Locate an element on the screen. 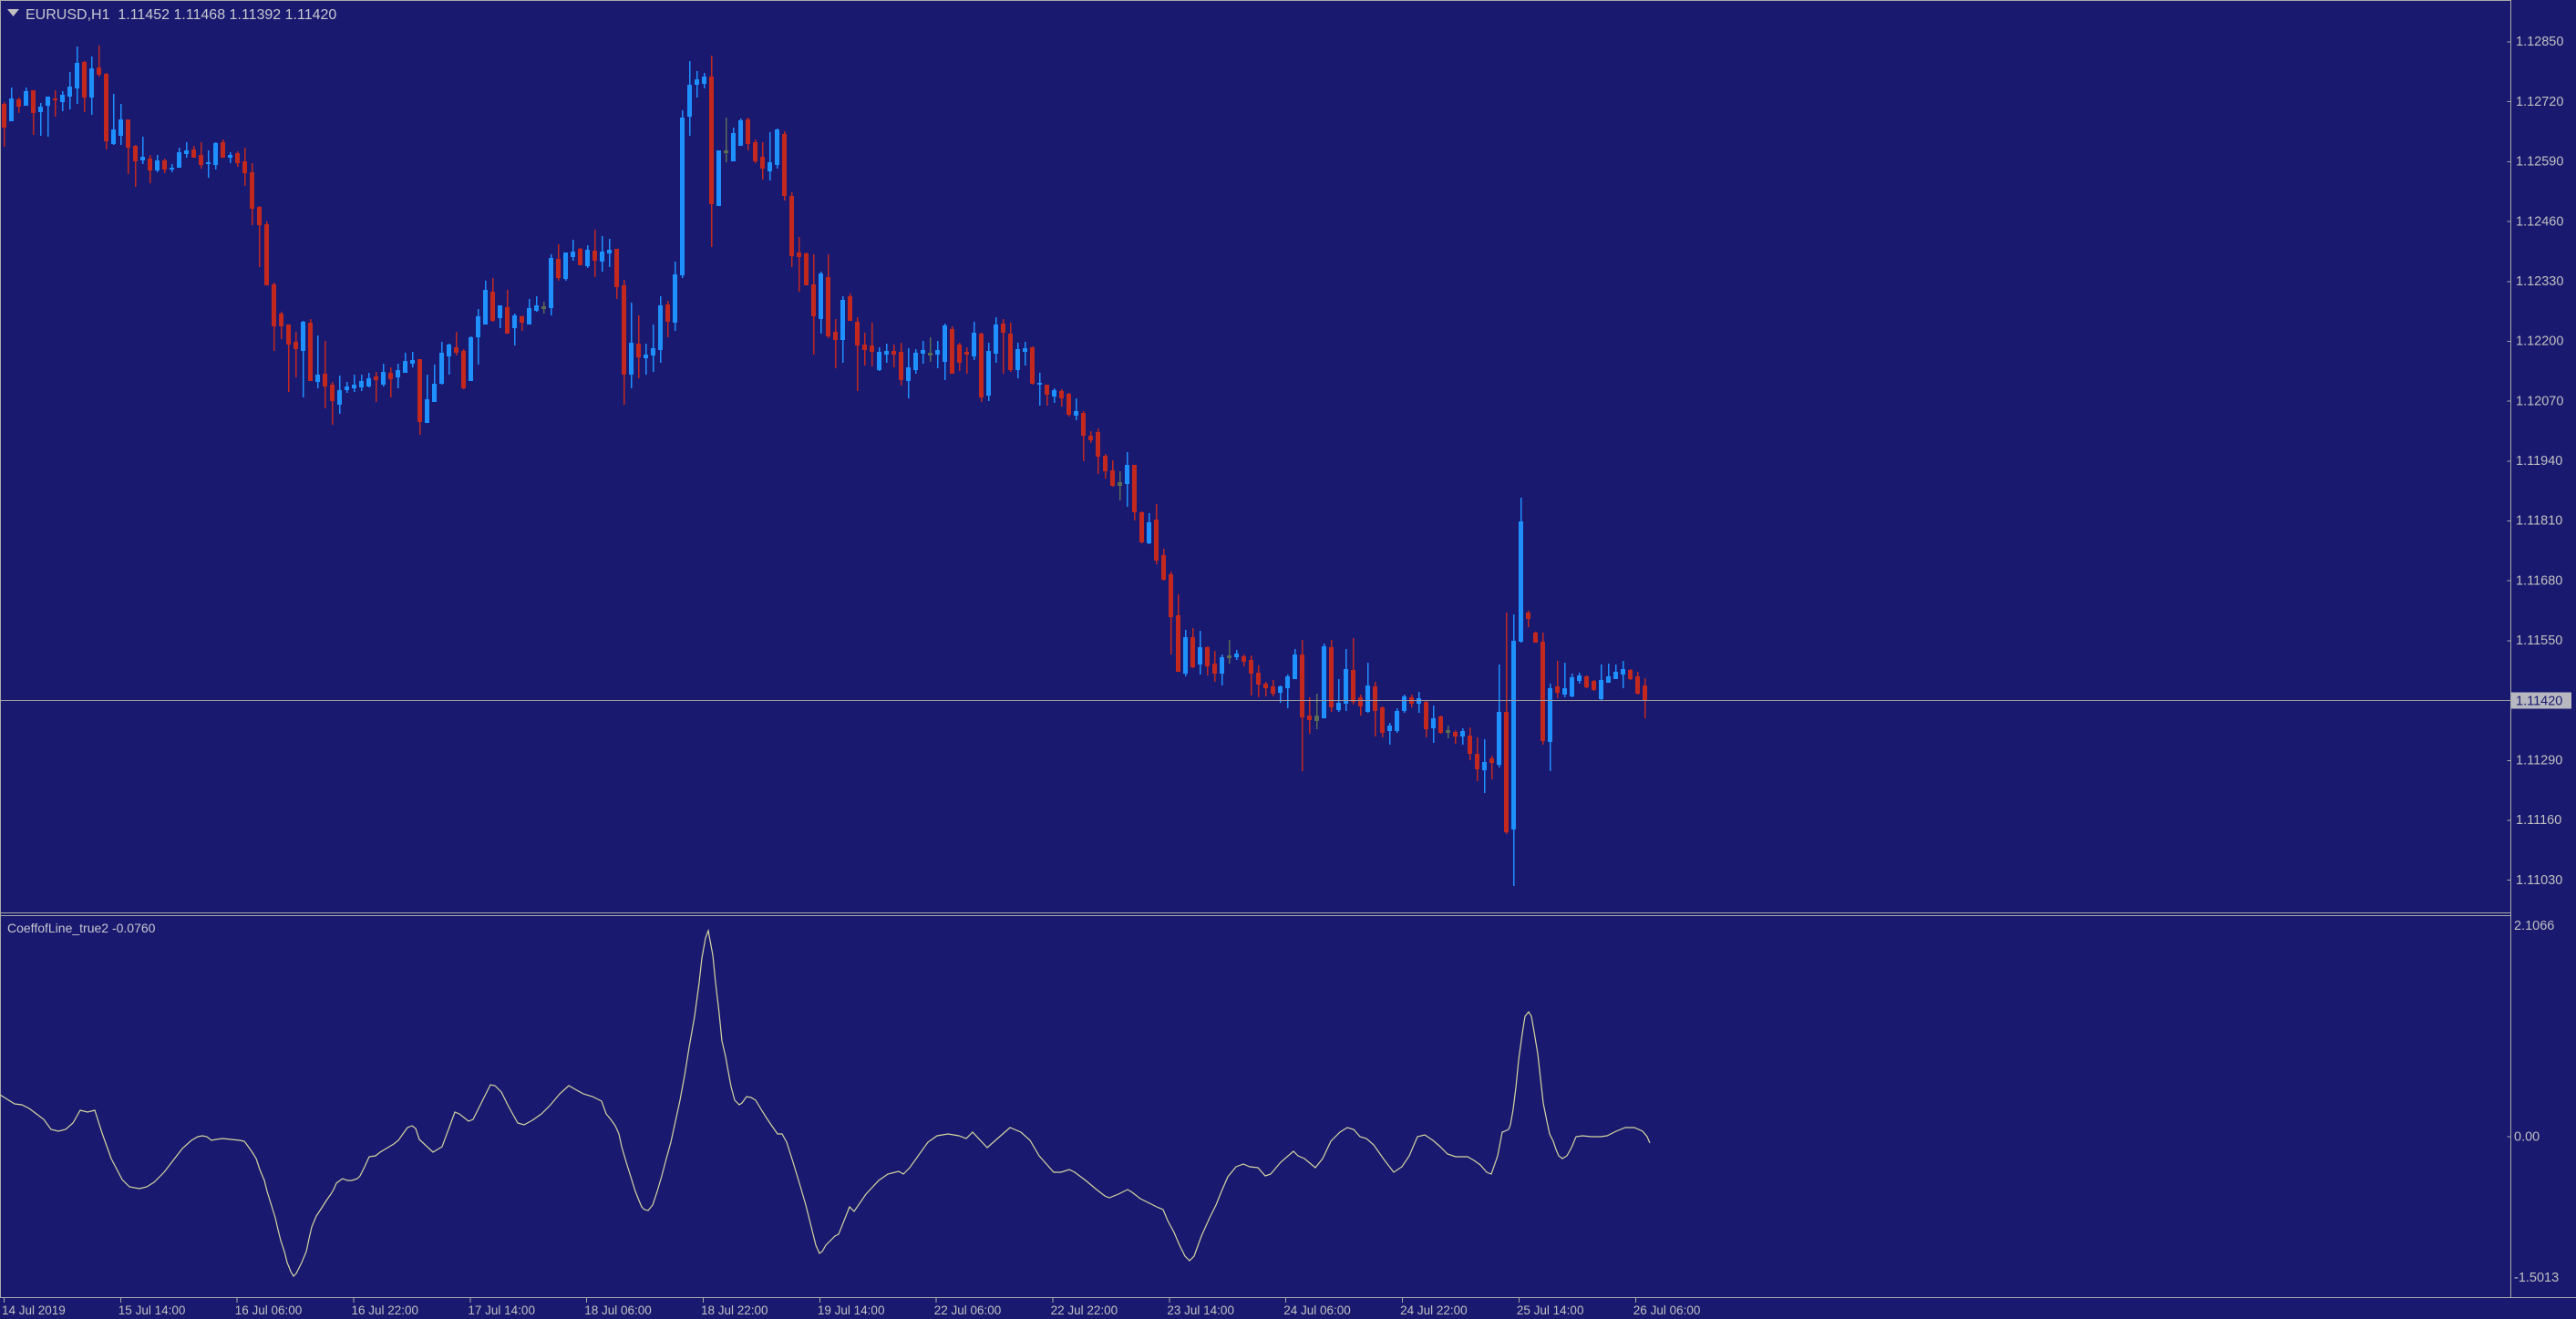 The height and width of the screenshot is (1319, 2576). svg-text: 24 Jul 22:00 is located at coordinates (1434, 1310).